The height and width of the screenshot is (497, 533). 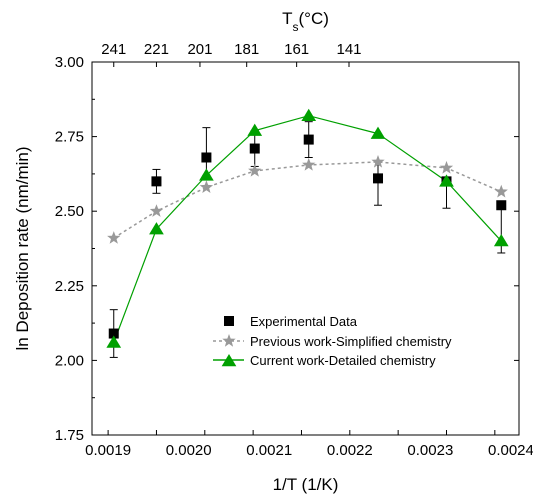 I want to click on legend-marker-square, so click(x=229, y=321).